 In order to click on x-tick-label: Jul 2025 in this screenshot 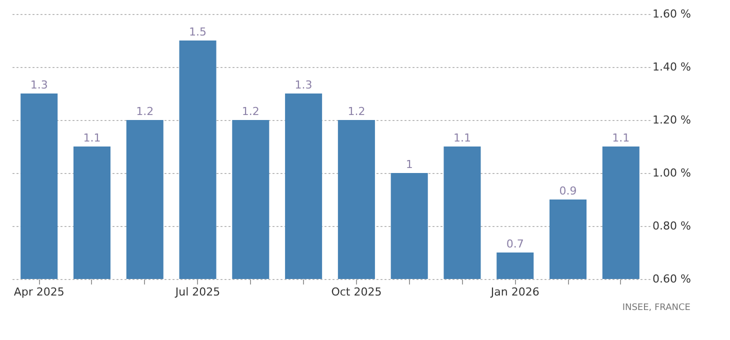, I will do `click(197, 292)`.